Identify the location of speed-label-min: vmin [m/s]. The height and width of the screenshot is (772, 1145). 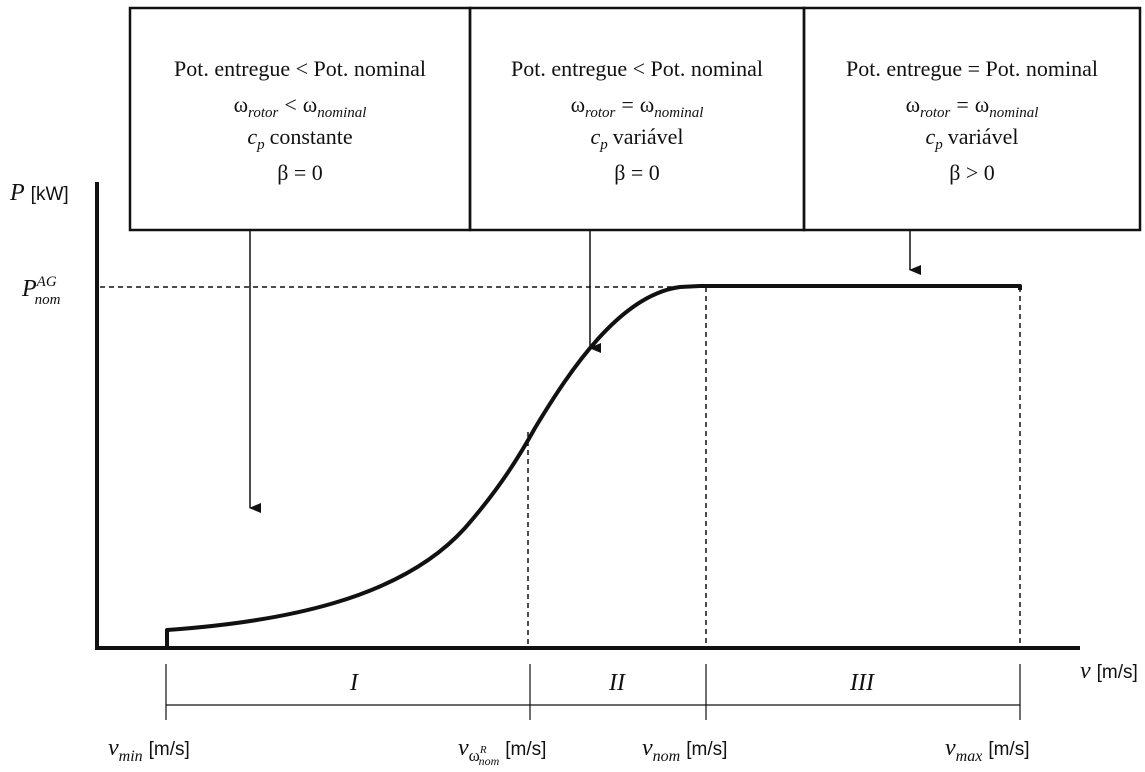
(149, 750).